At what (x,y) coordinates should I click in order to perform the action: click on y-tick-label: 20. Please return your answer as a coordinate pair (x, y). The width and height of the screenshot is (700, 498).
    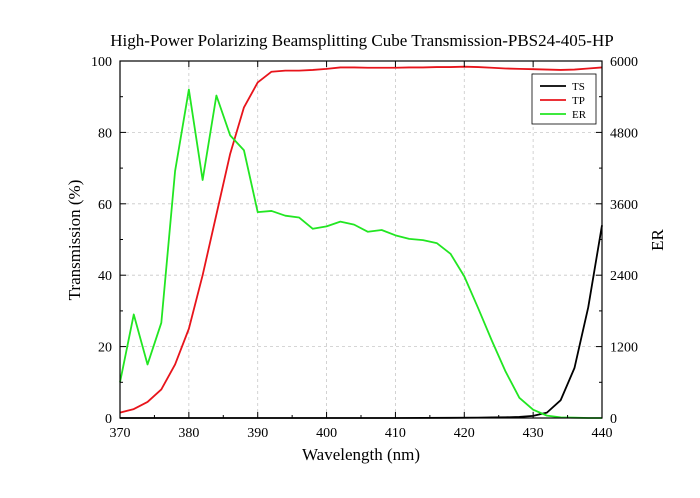
    Looking at the image, I should click on (105, 348).